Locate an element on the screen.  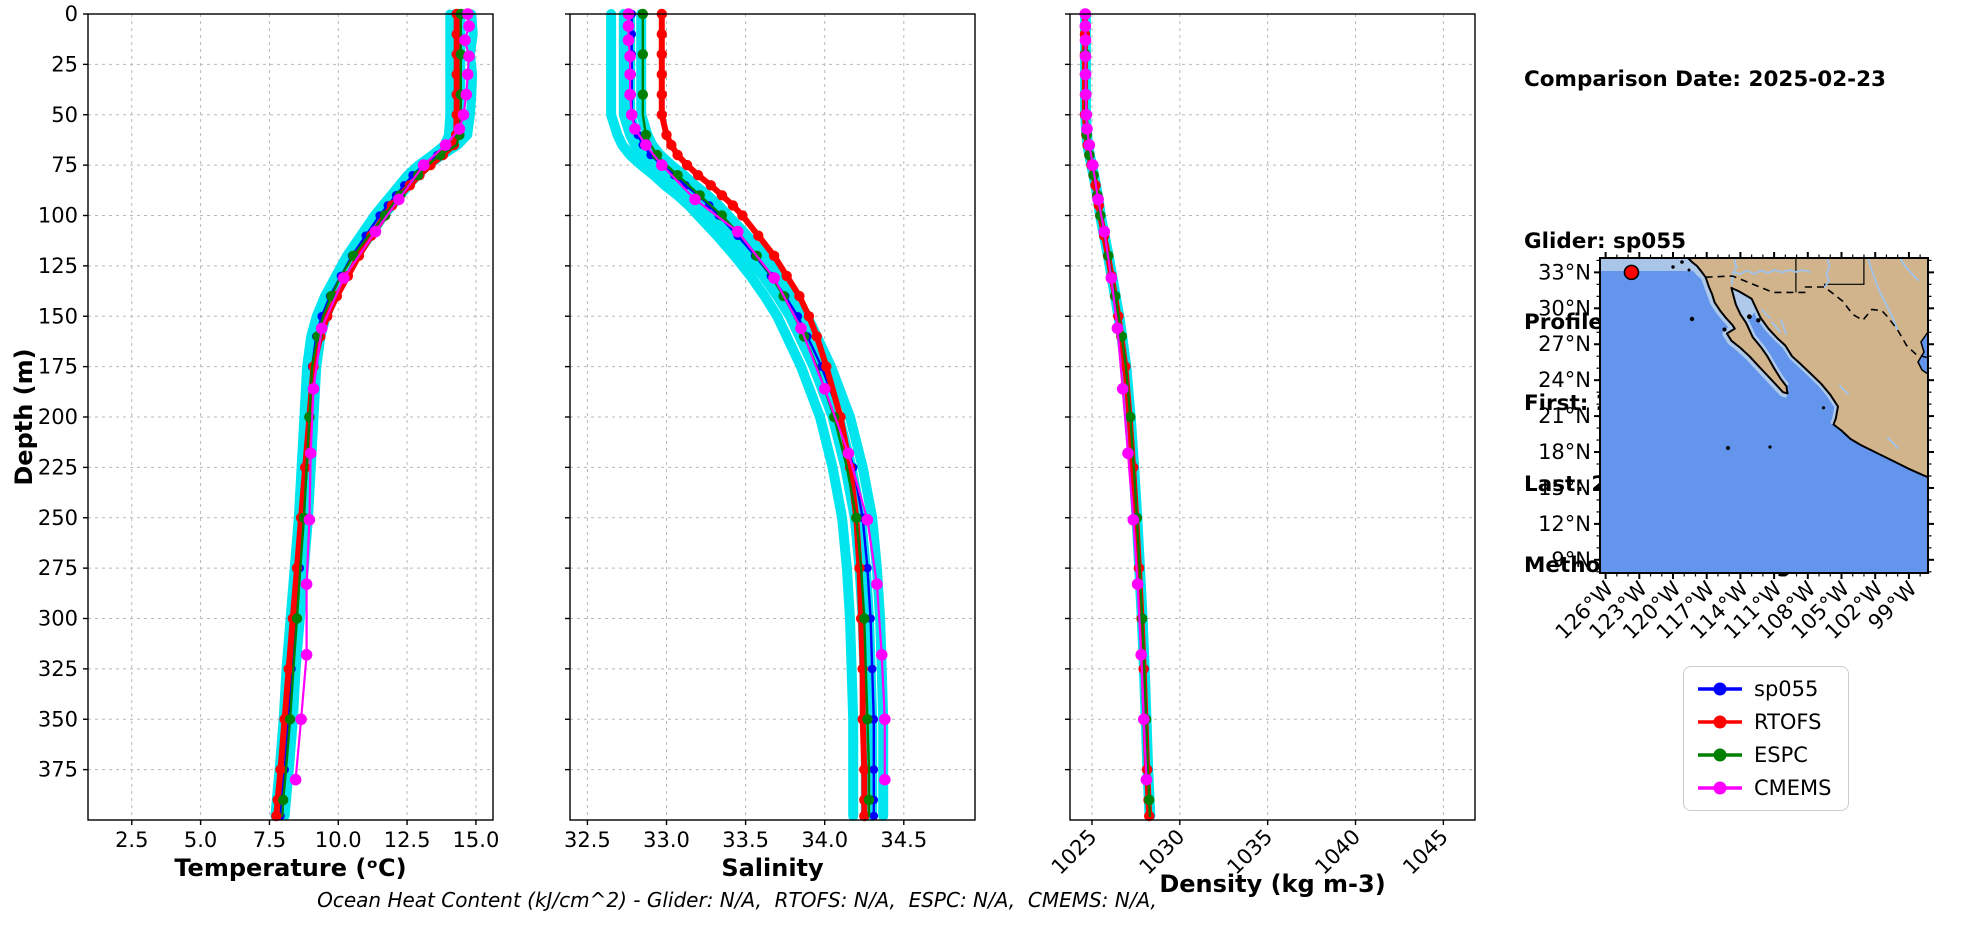
depth-tick-label: 375 is located at coordinates (58, 770).